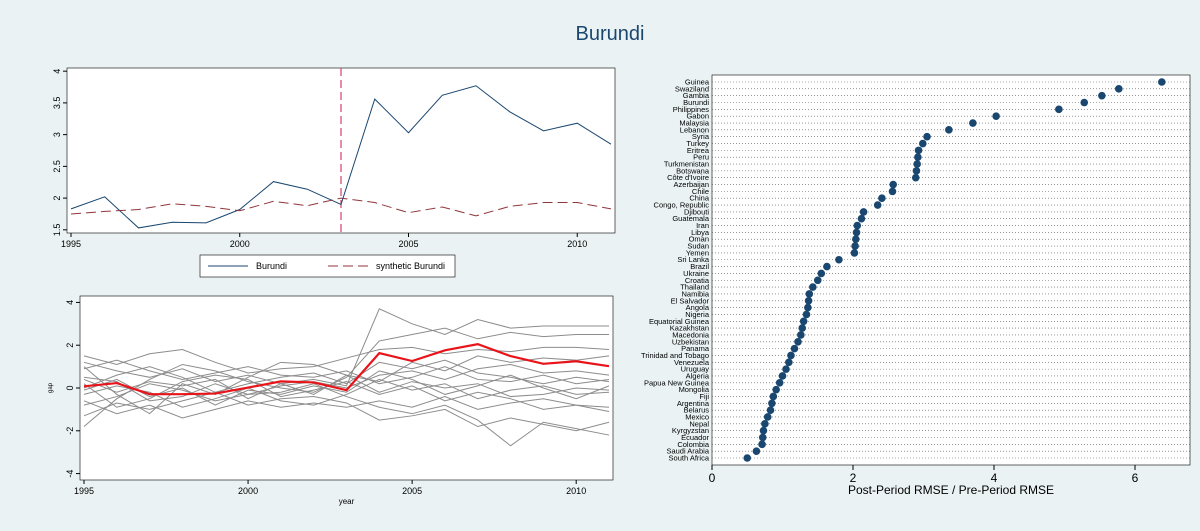 This screenshot has height=531, width=1200. What do you see at coordinates (695, 437) in the screenshot?
I see `category-label: Ecuador` at bounding box center [695, 437].